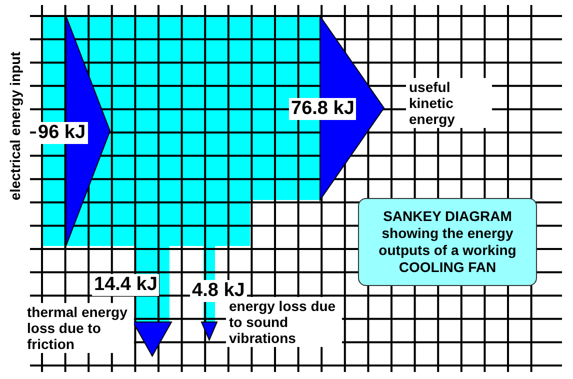 The height and width of the screenshot is (379, 573). I want to click on category-label: energy loss due to sound vibrations, so click(284, 322).